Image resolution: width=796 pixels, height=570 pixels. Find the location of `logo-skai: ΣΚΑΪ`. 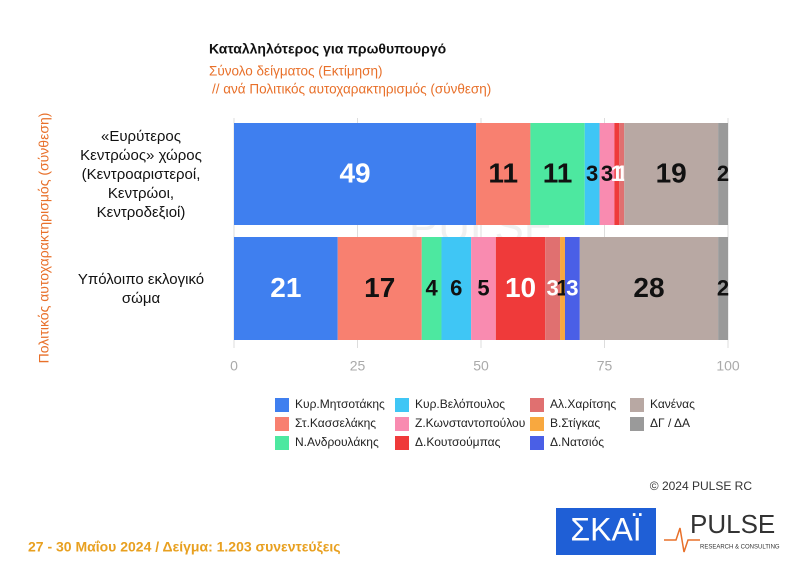

logo-skai: ΣΚΑΪ is located at coordinates (605, 529).